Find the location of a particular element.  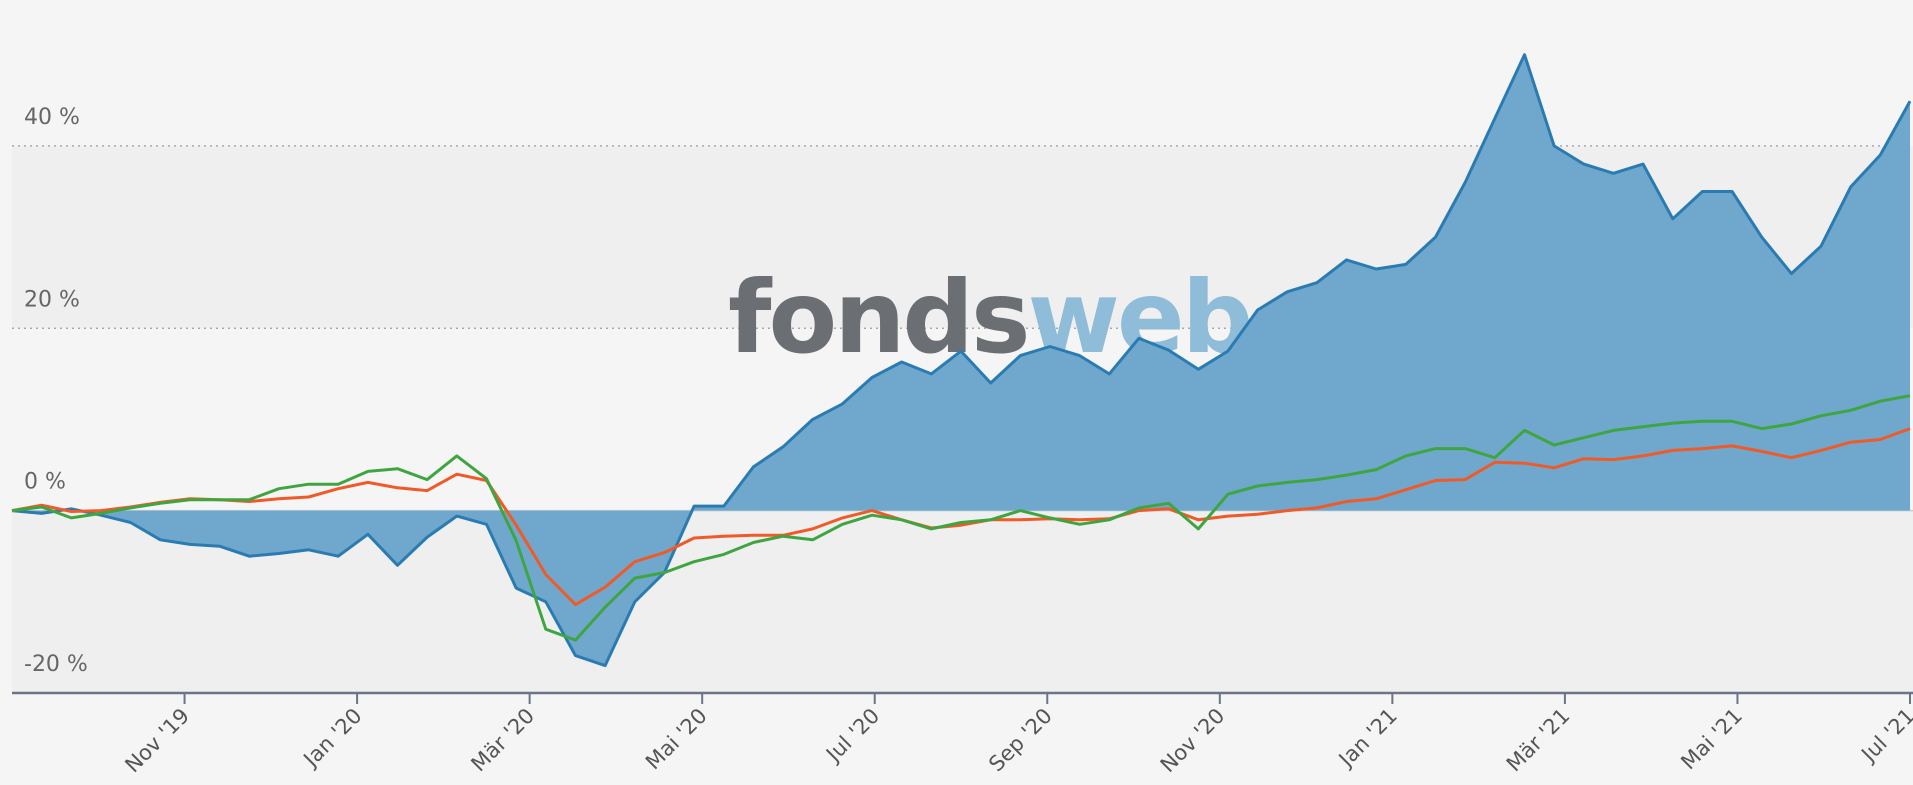

x-tick-label: Mai '20 is located at coordinates (676, 739).